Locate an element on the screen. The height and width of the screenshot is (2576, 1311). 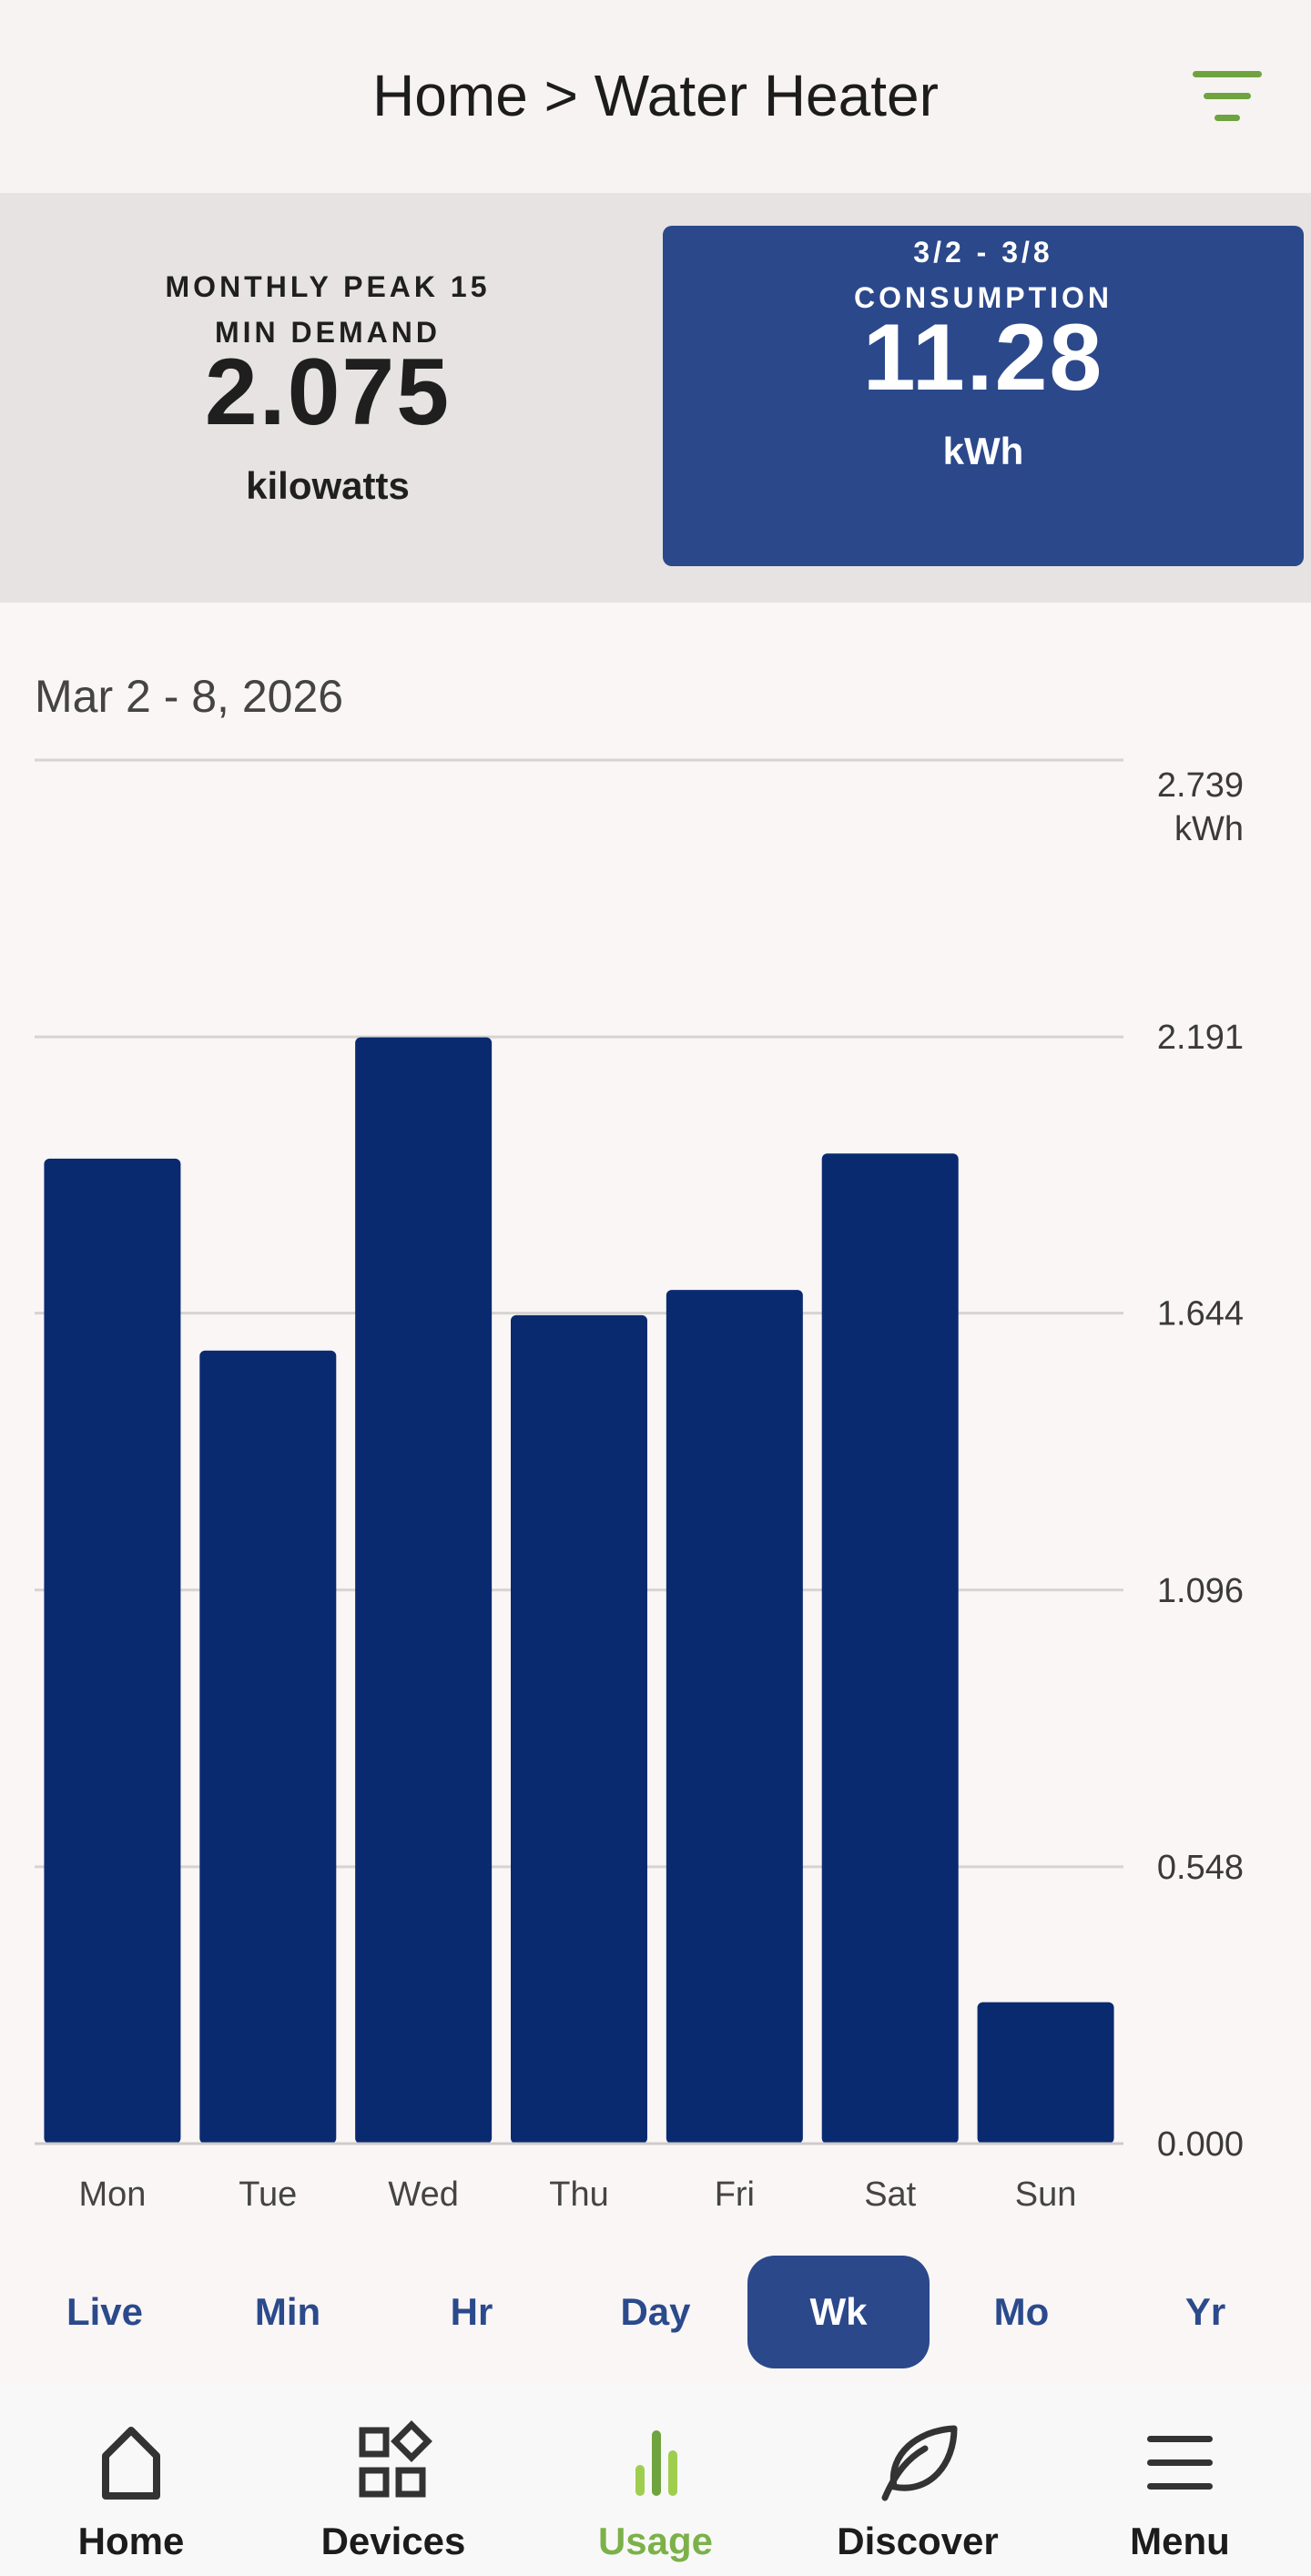
range-tab-day: Day is located at coordinates (655, 2311).